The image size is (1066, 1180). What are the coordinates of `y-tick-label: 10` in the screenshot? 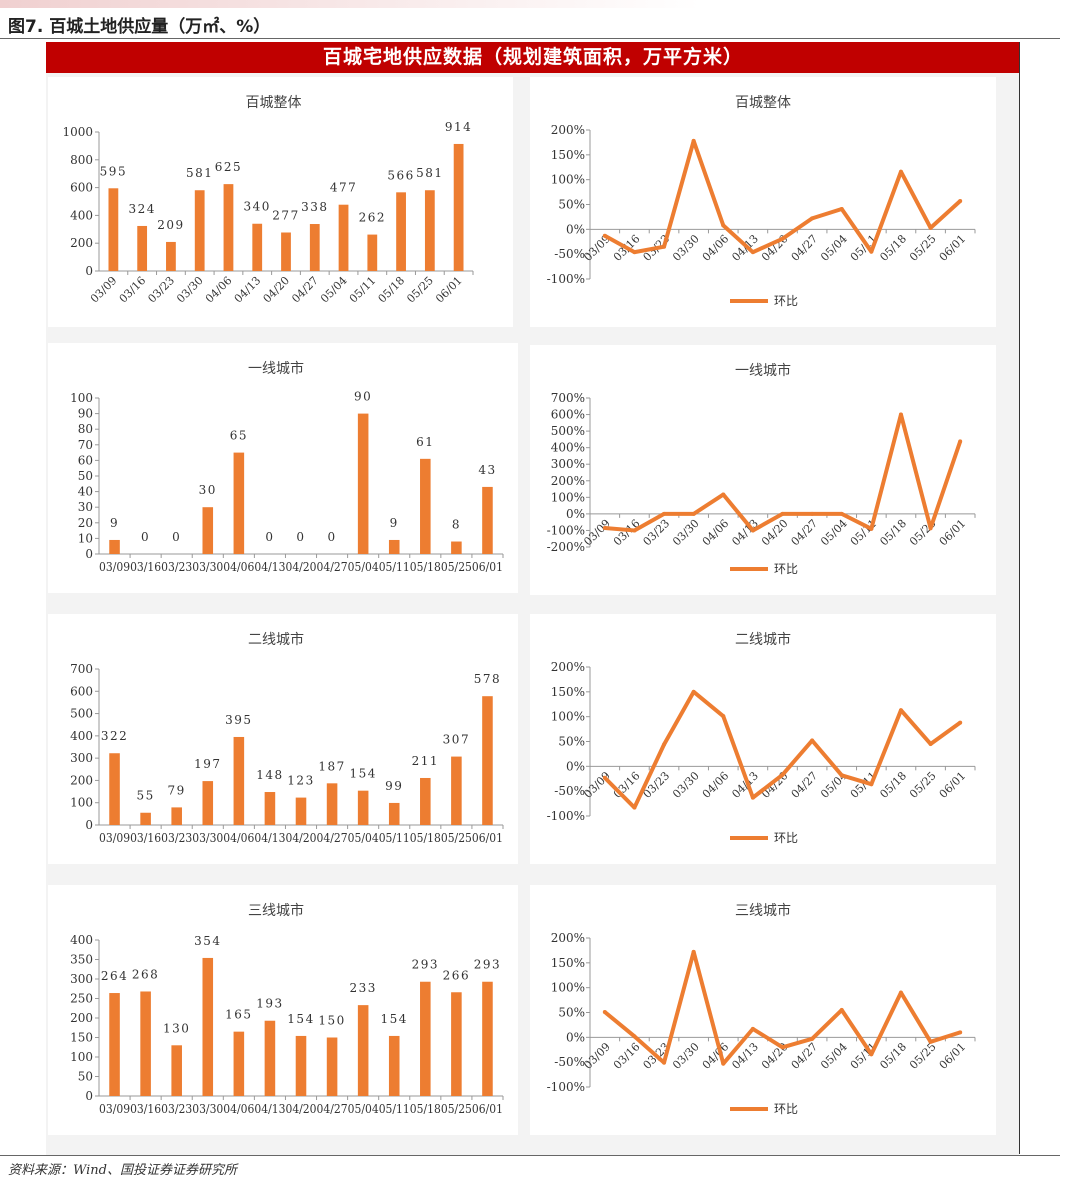 It's located at (85, 538).